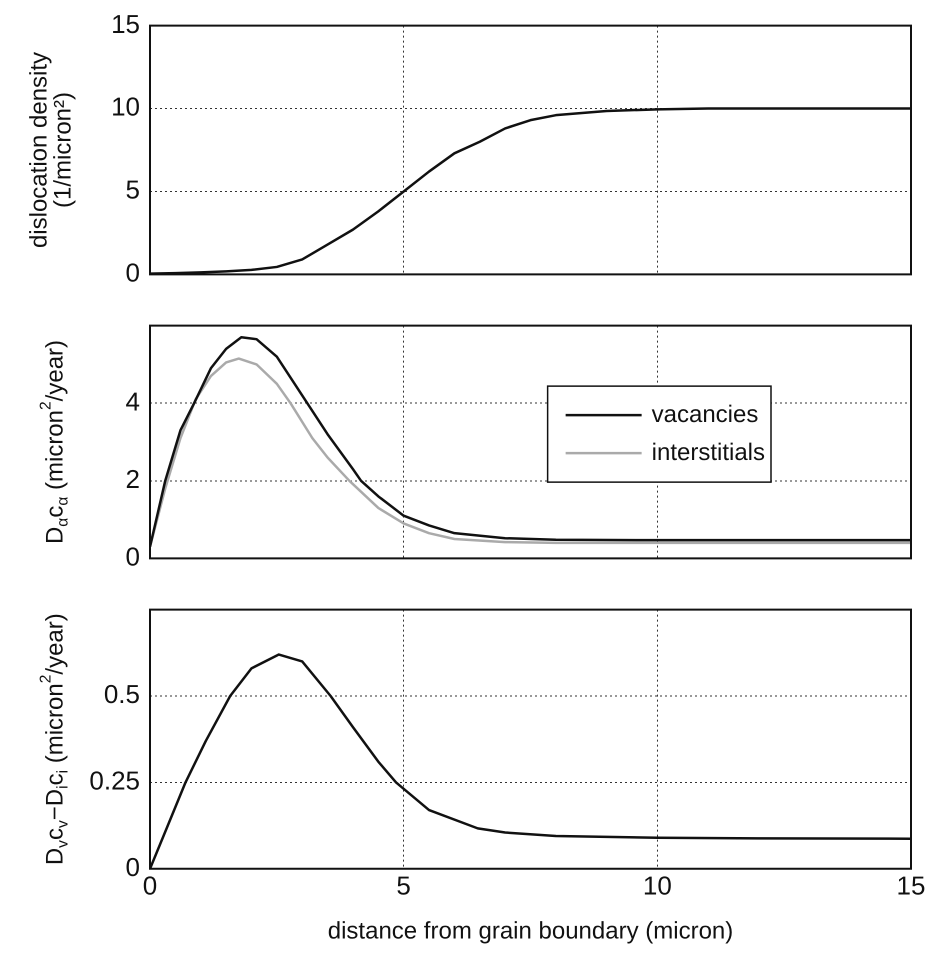 The width and height of the screenshot is (931, 960). Describe the element at coordinates (51, 150) in the screenshot. I see `y-axis-title: dislocation density (1/micron²)` at that location.